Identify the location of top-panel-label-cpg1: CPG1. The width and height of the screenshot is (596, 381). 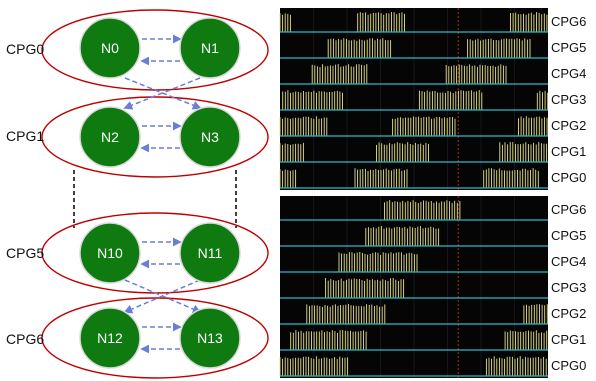
(568, 151).